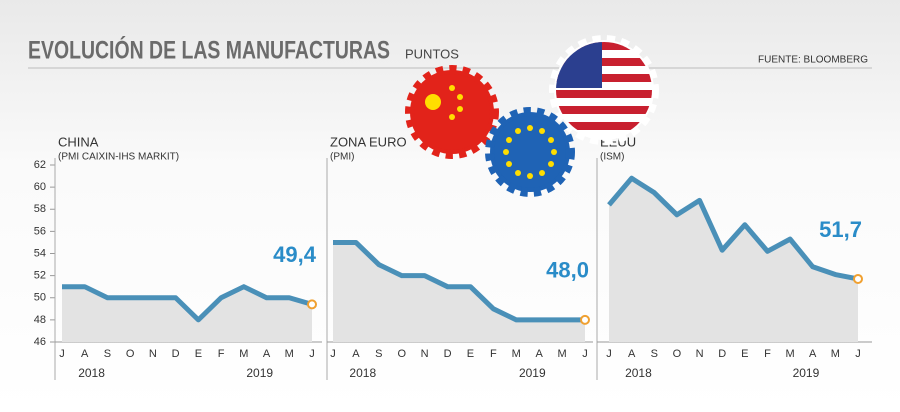 The width and height of the screenshot is (900, 412). What do you see at coordinates (40, 320) in the screenshot?
I see `y-tick-label: 48` at bounding box center [40, 320].